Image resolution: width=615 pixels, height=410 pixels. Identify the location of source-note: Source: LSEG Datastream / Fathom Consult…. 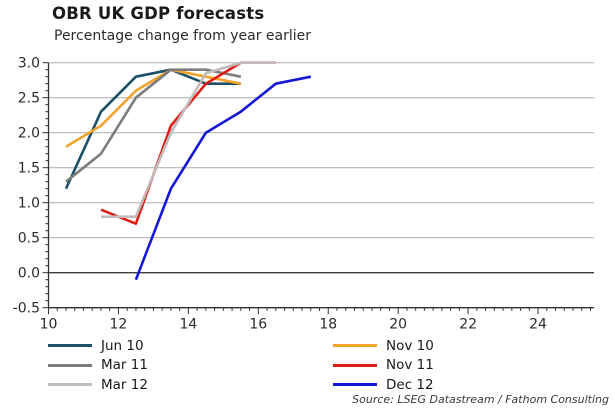
(480, 399).